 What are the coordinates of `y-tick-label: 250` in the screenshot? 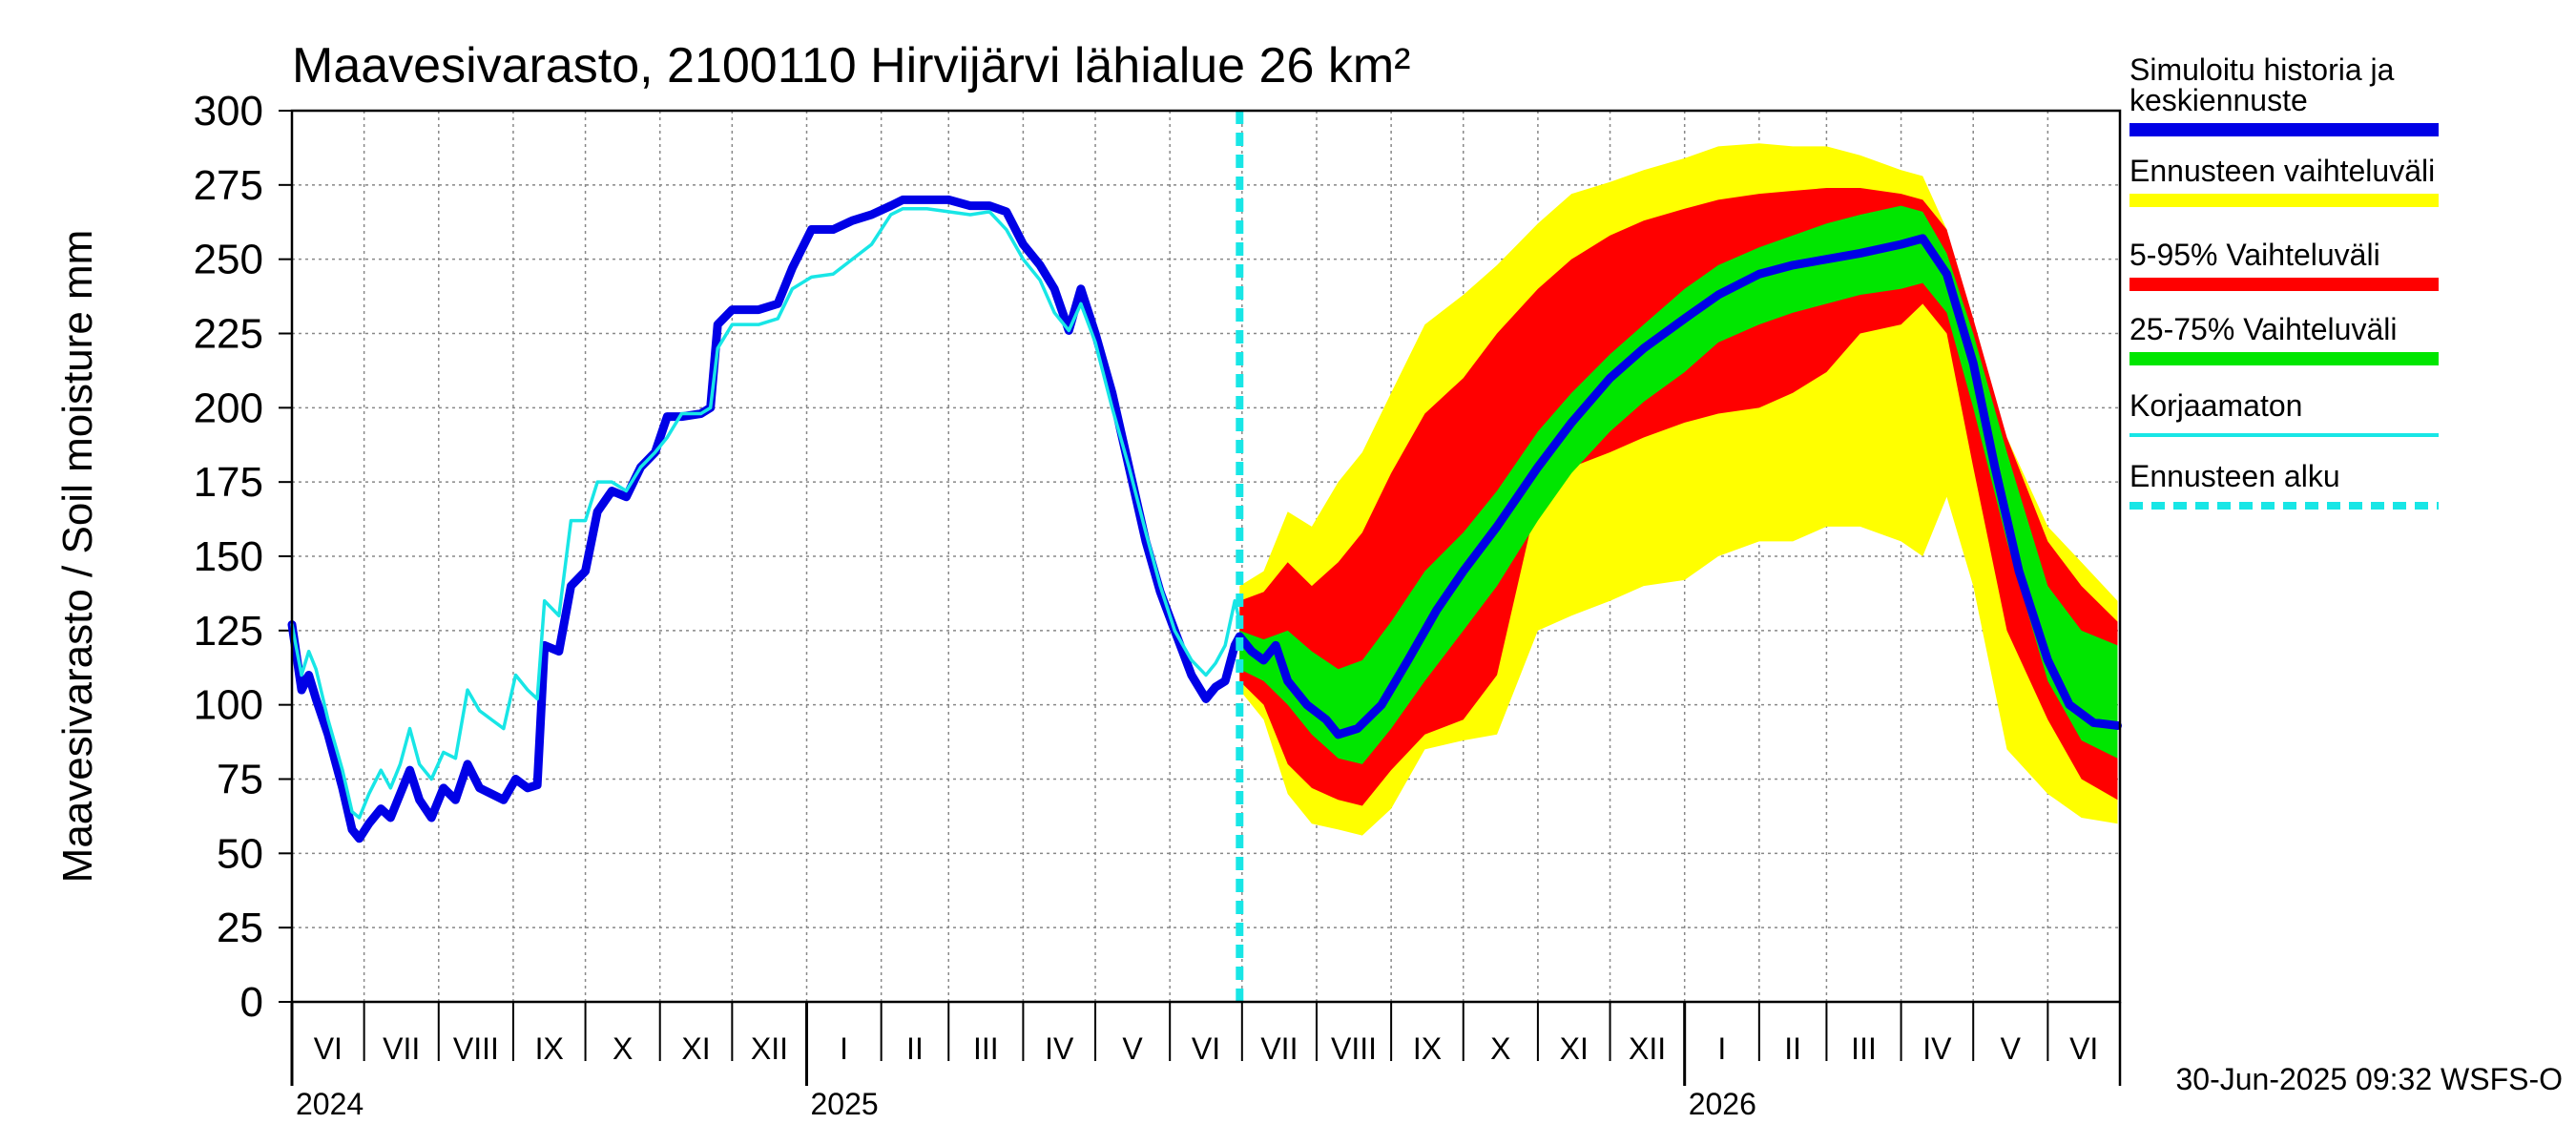 It's located at (228, 260).